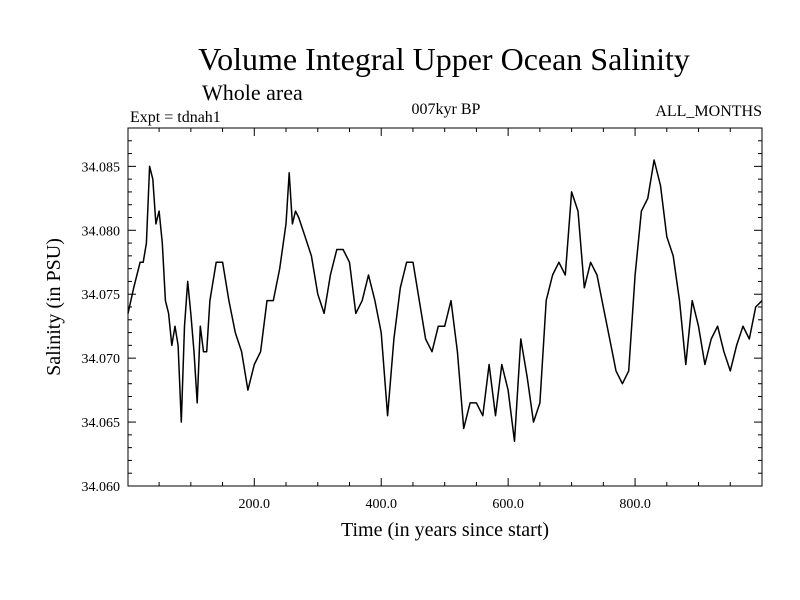 Image resolution: width=800 pixels, height=600 pixels. Describe the element at coordinates (708, 111) in the screenshot. I see `months-label: ALL_MONTHS` at that location.